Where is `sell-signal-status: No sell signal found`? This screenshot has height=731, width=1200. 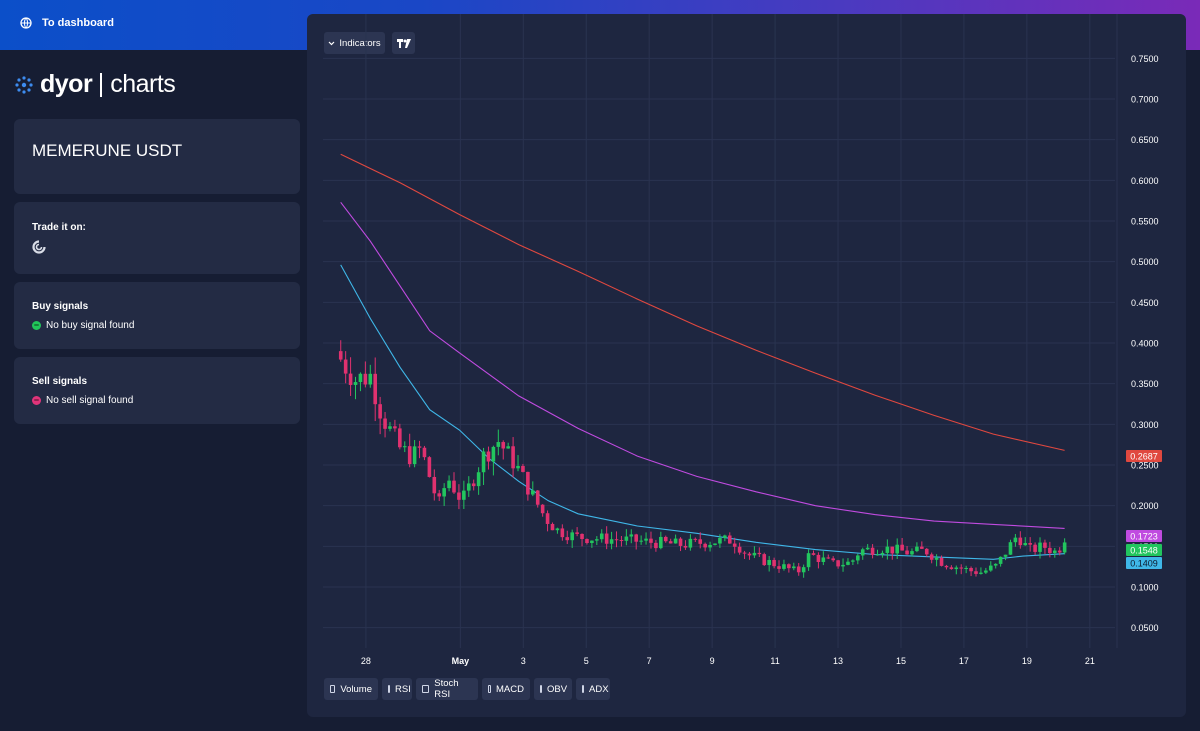 sell-signal-status: No sell signal found is located at coordinates (82, 400).